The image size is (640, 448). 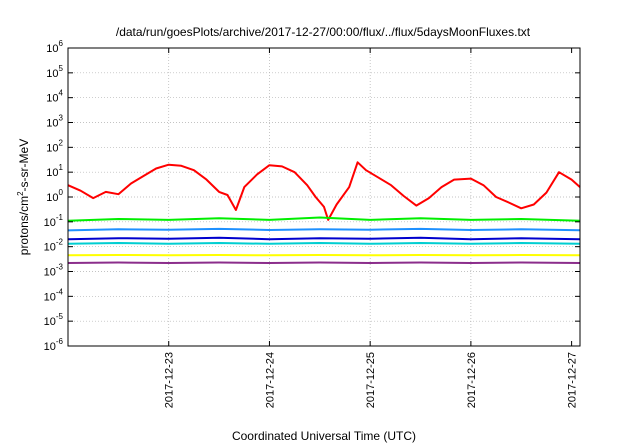 I want to click on y-tick-label: 10⁻², so click(x=54, y=246).